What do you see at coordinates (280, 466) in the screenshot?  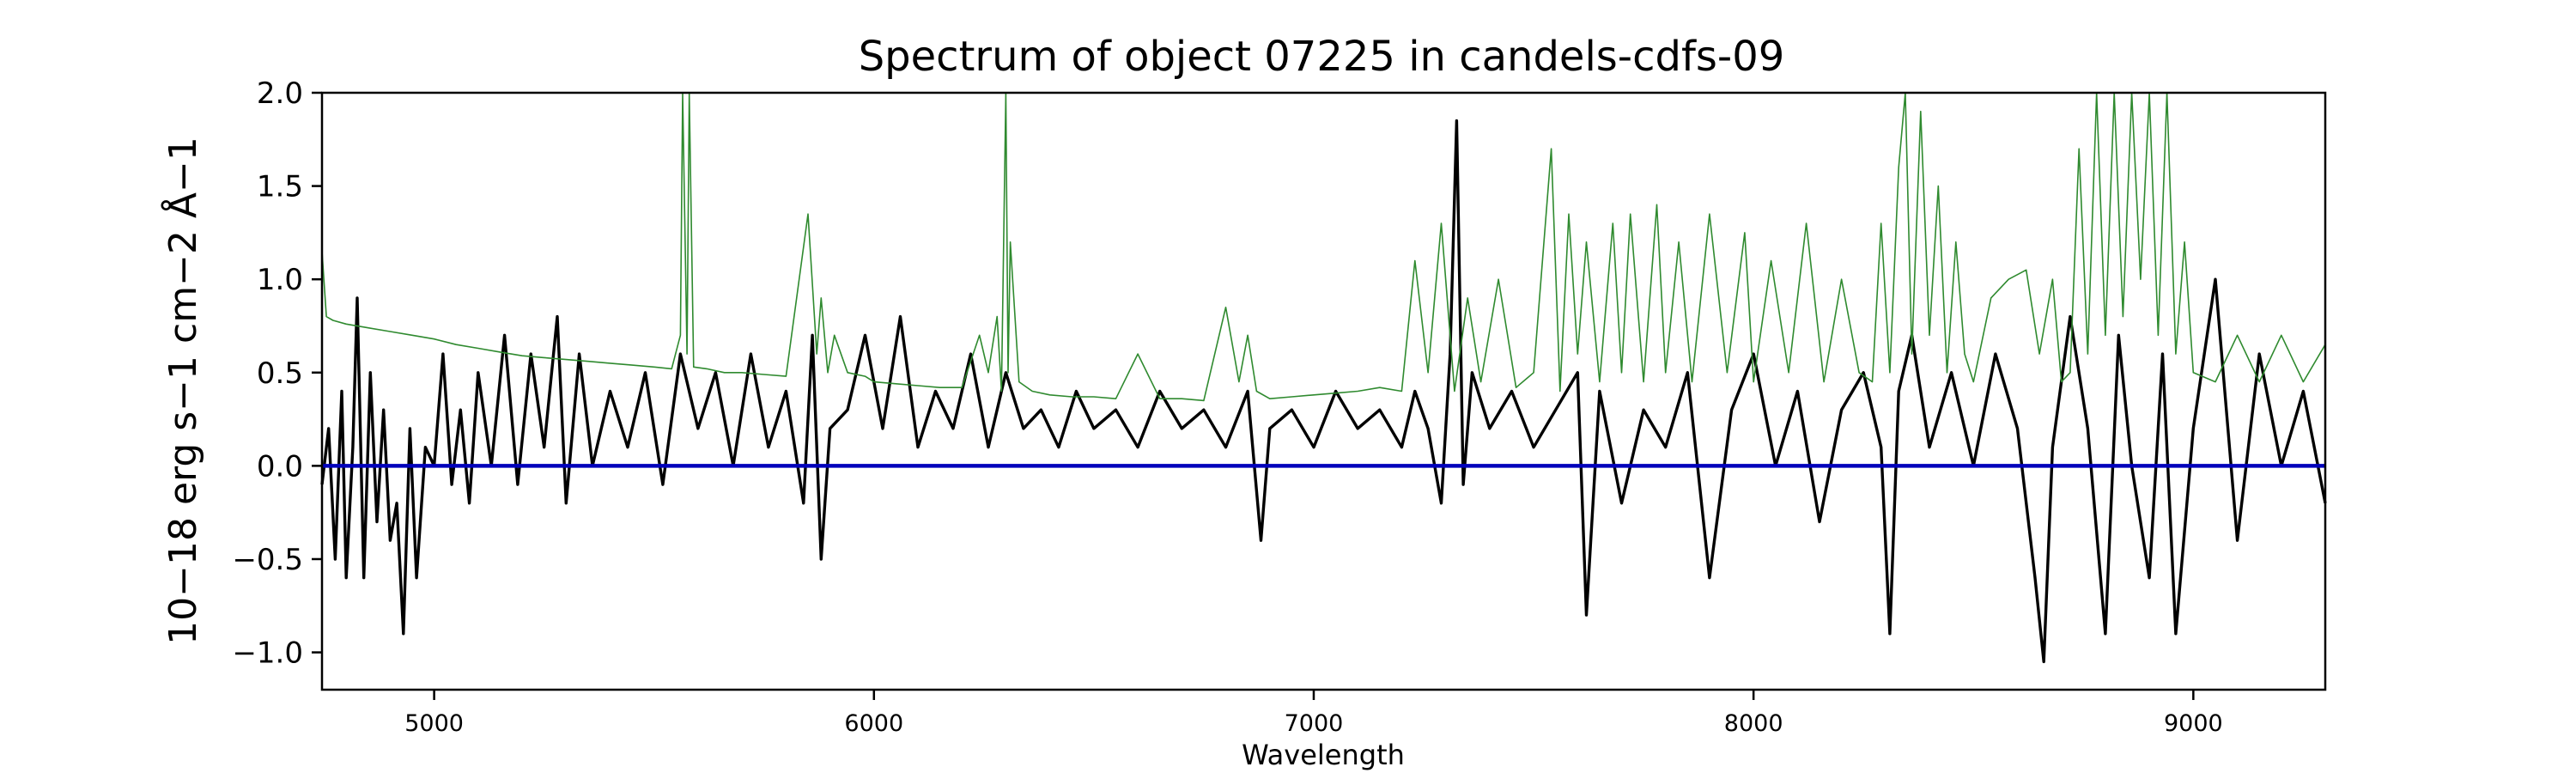 I see `y-tick-label: 0.0` at bounding box center [280, 466].